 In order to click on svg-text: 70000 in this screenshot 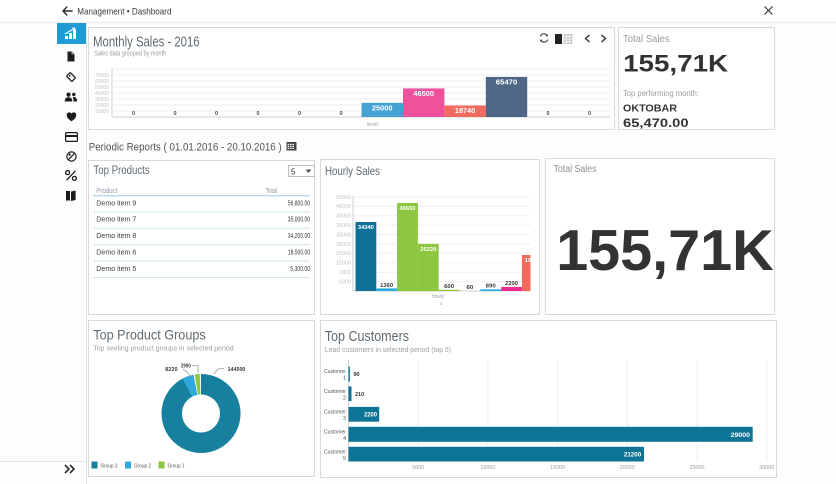, I will do `click(102, 76)`.